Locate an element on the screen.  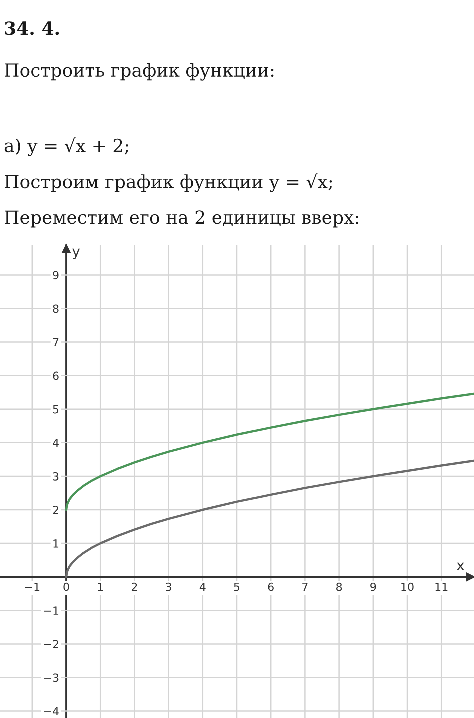
y-tick-label: −4 is located at coordinates (51, 711).